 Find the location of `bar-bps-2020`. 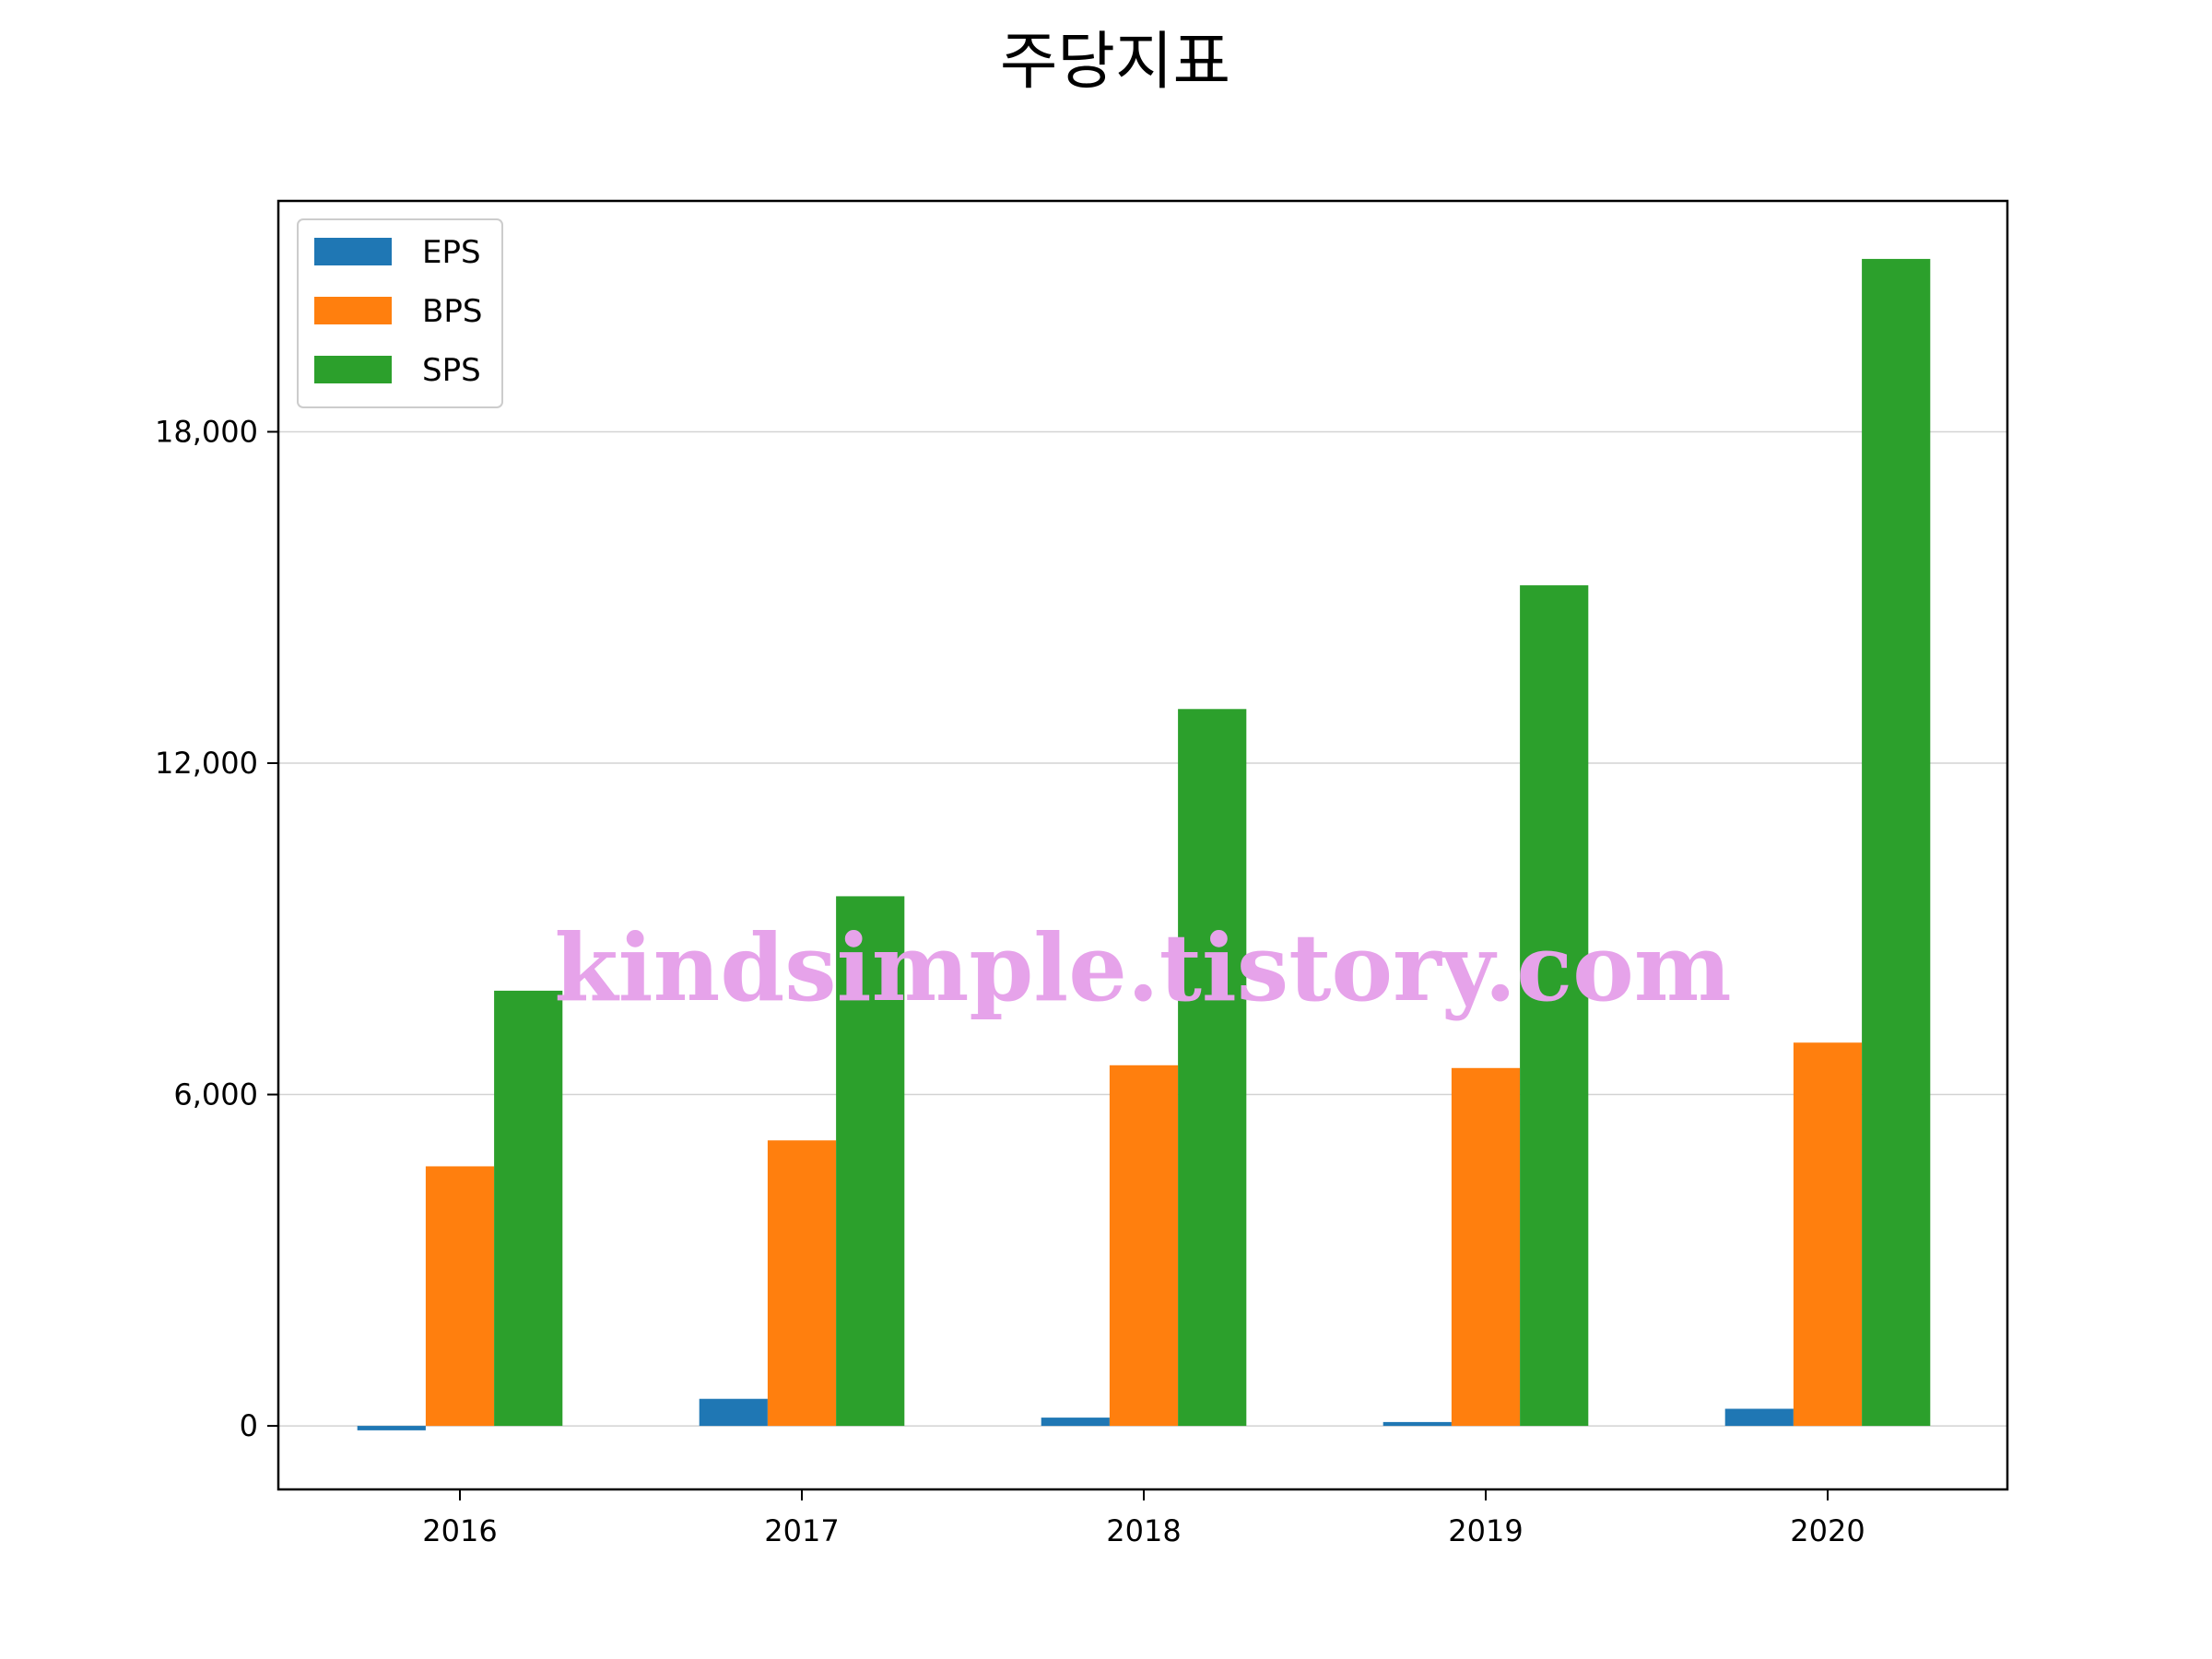

bar-bps-2020 is located at coordinates (1828, 1234).